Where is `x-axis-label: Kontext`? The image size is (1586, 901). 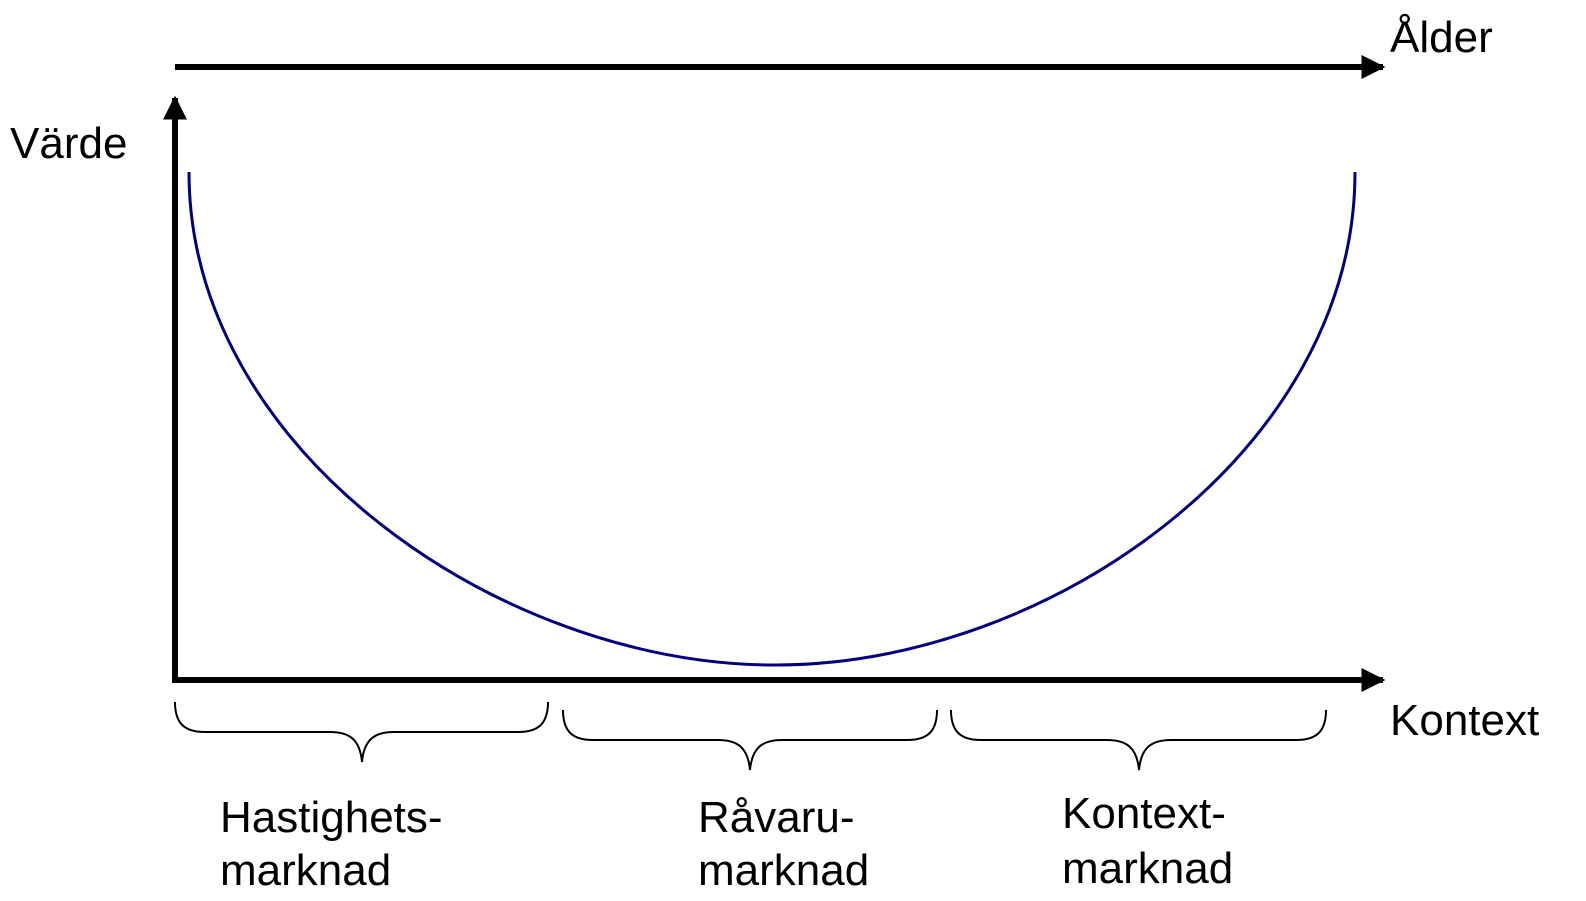 x-axis-label: Kontext is located at coordinates (1464, 720).